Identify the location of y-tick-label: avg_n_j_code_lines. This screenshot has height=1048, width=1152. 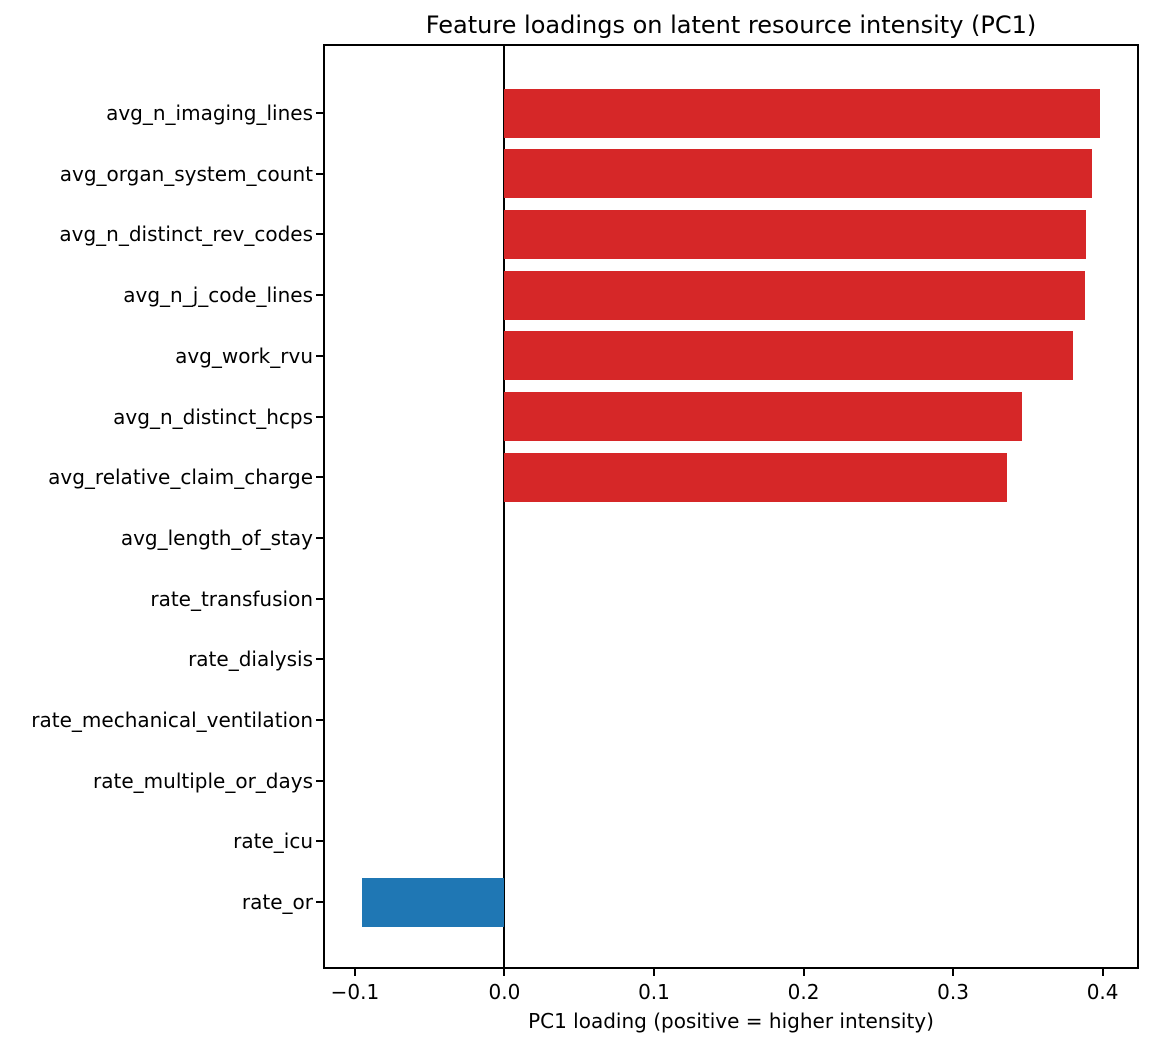
(218, 295).